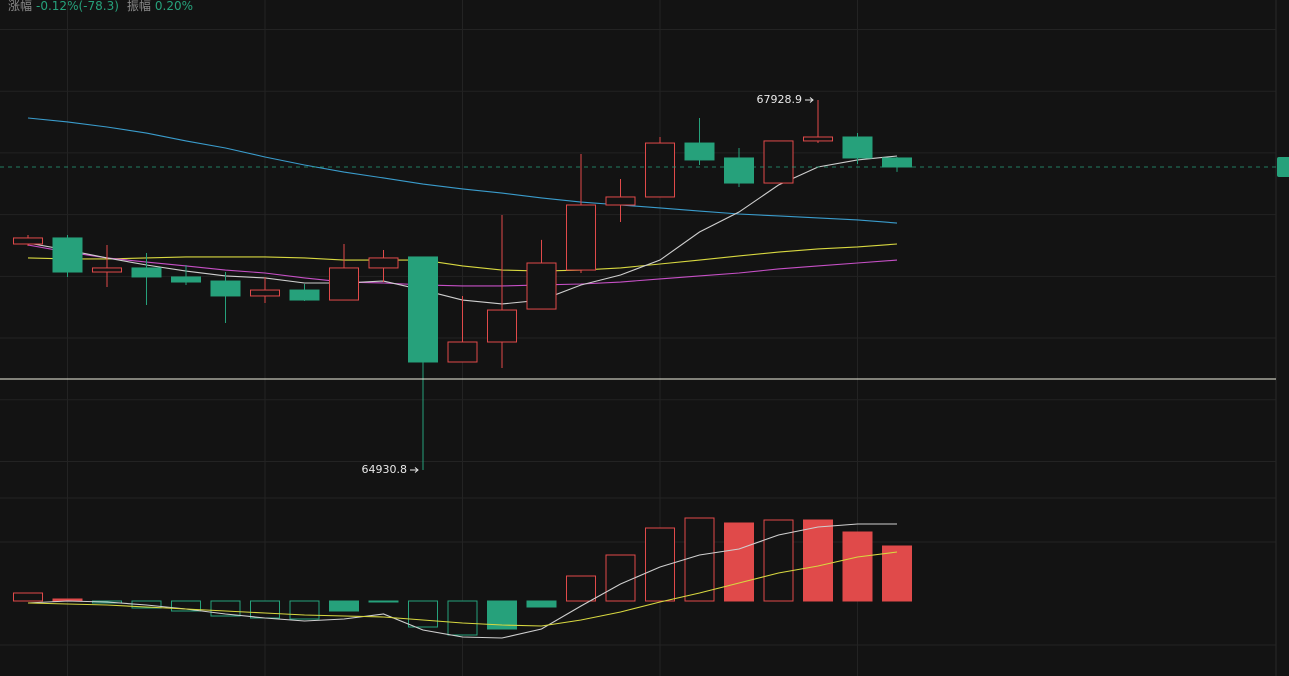  What do you see at coordinates (1283, 166) in the screenshot?
I see `last-price-tag` at bounding box center [1283, 166].